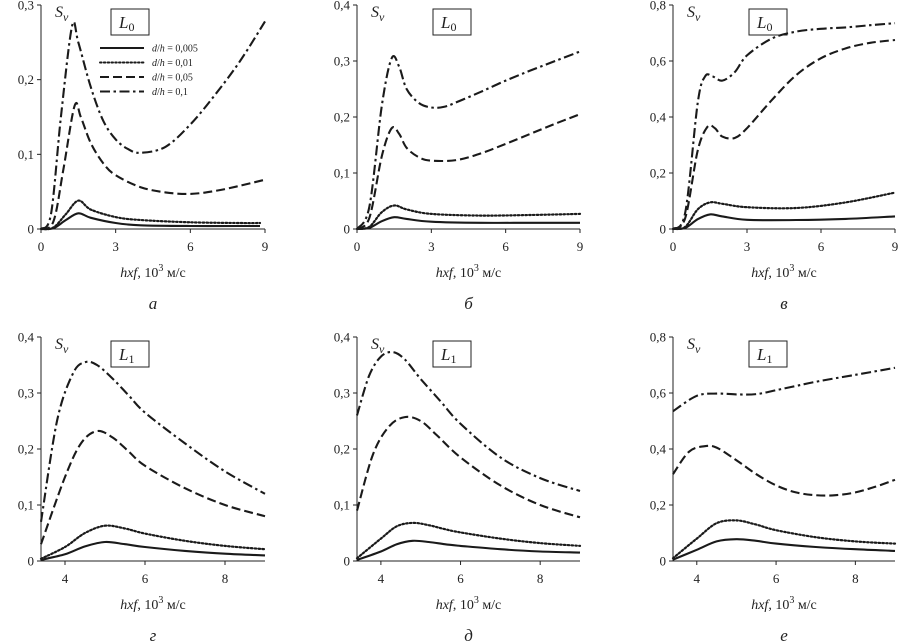  What do you see at coordinates (153, 303) in the screenshot?
I see `panel-label: а` at bounding box center [153, 303].